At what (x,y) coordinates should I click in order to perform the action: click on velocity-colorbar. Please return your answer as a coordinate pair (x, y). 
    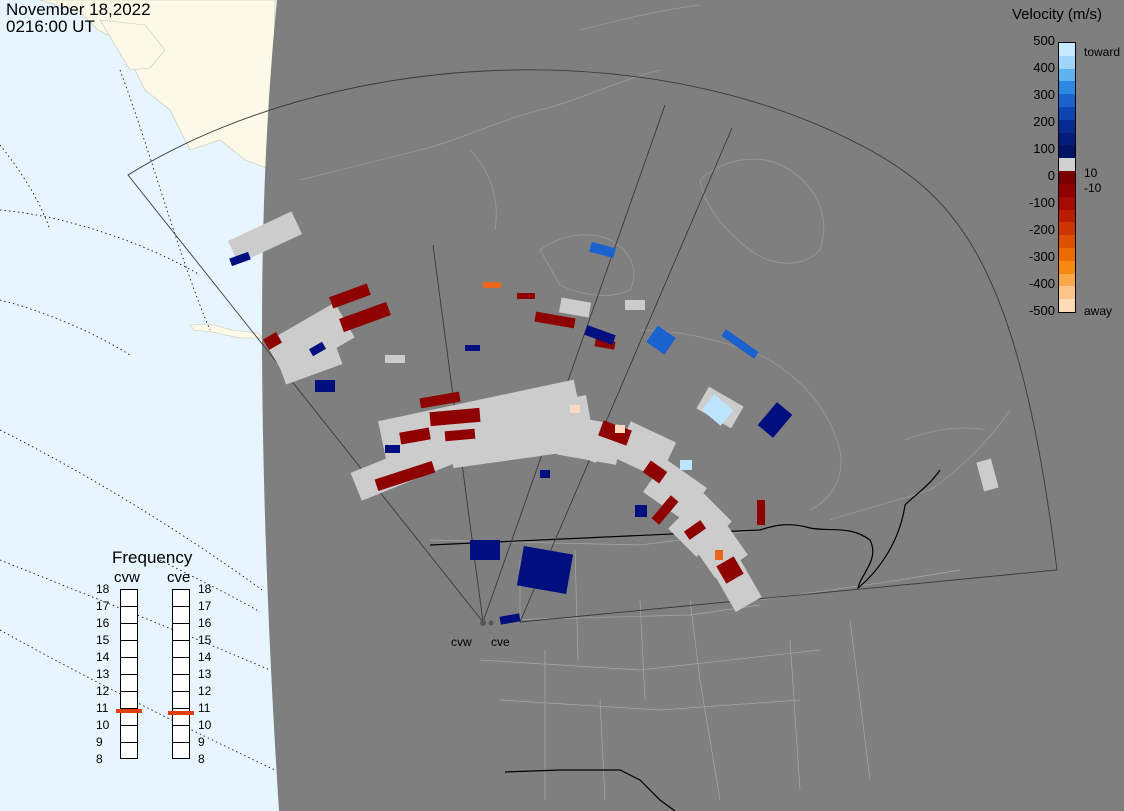
    Looking at the image, I should click on (1067, 177).